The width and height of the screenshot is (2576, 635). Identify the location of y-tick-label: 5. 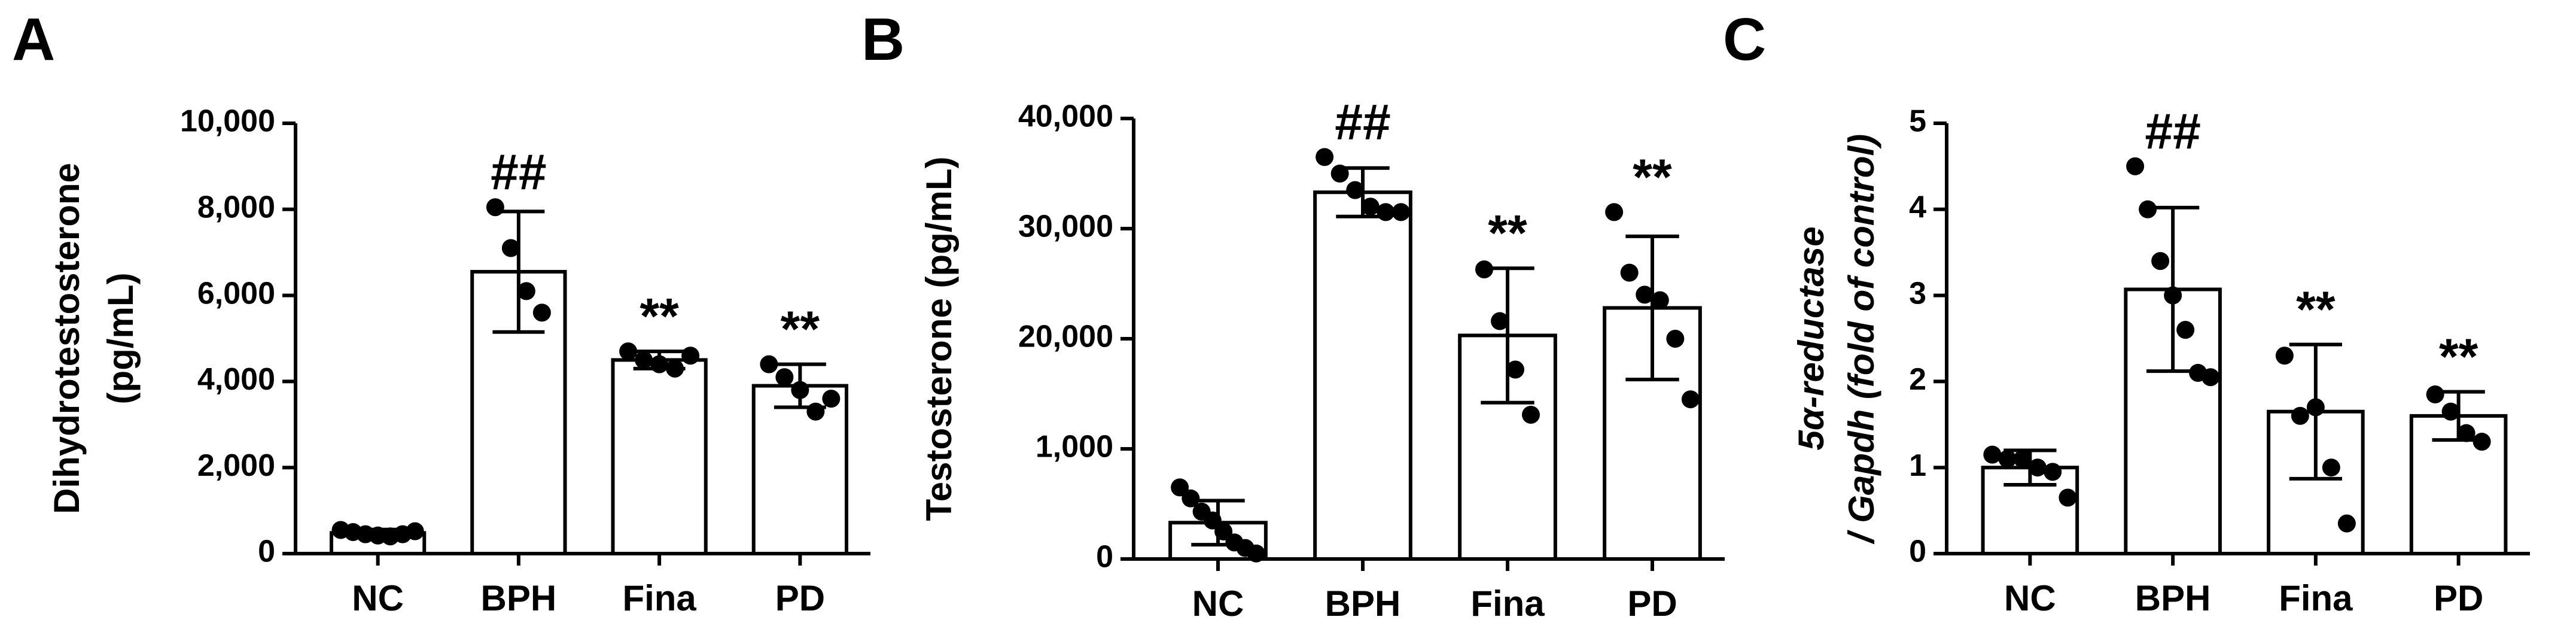
(1917, 121).